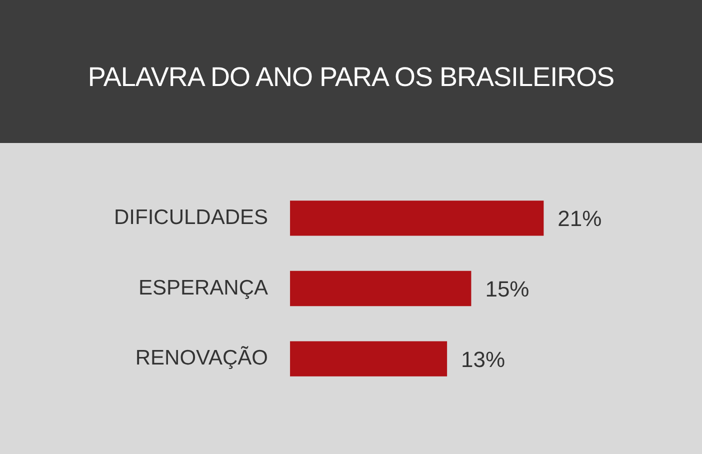  I want to click on chart-title: PALAVRA DO ANO PARA OS BRASILEIROS, so click(351, 77).